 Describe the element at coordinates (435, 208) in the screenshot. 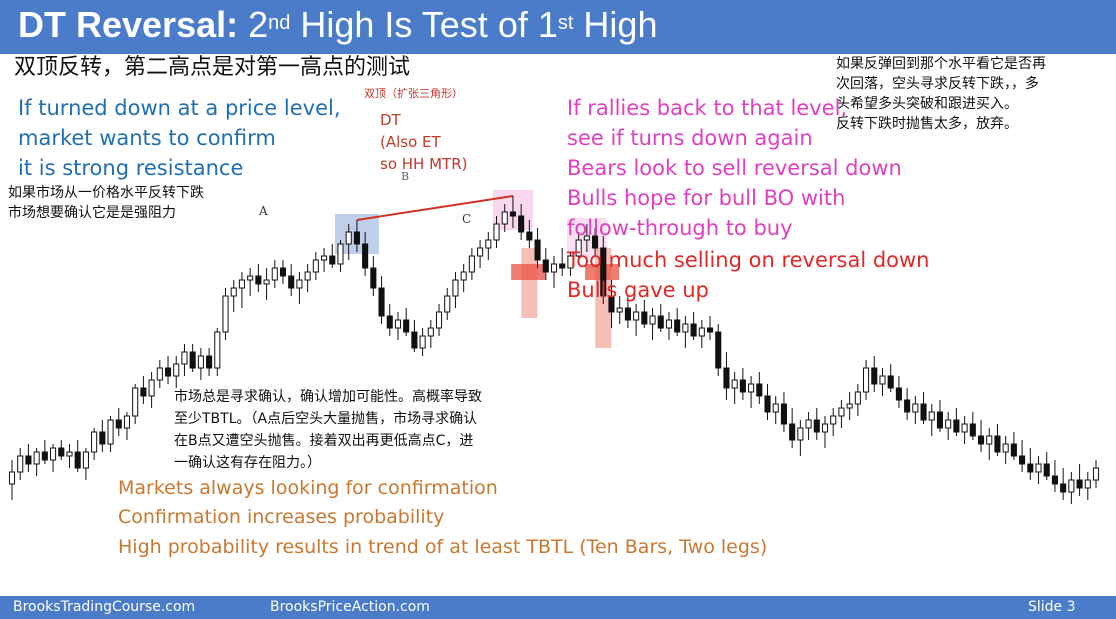

I see `double-top-trendline` at that location.